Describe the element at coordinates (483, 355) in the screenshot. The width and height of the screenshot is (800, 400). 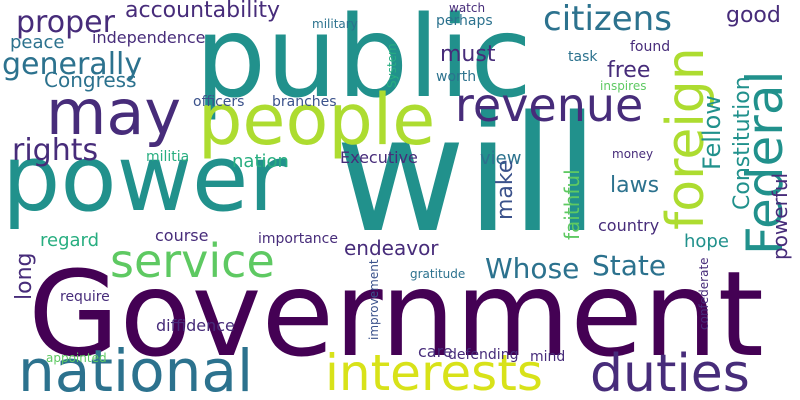
I see `word-defending: defending` at that location.